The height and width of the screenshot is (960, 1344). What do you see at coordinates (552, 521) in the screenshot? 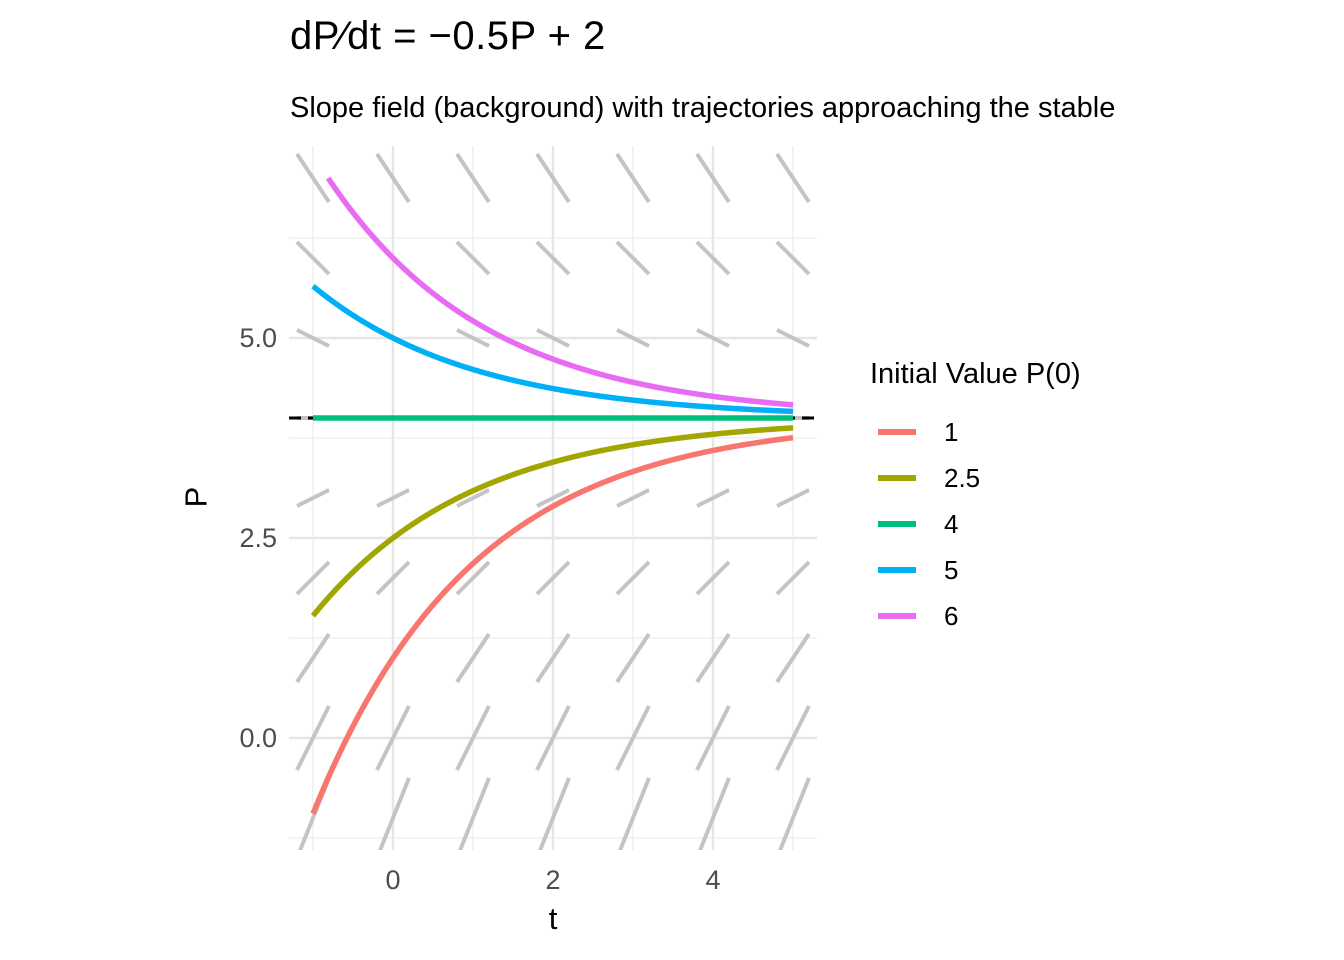
I see `trajectory-P0-2.5` at bounding box center [552, 521].